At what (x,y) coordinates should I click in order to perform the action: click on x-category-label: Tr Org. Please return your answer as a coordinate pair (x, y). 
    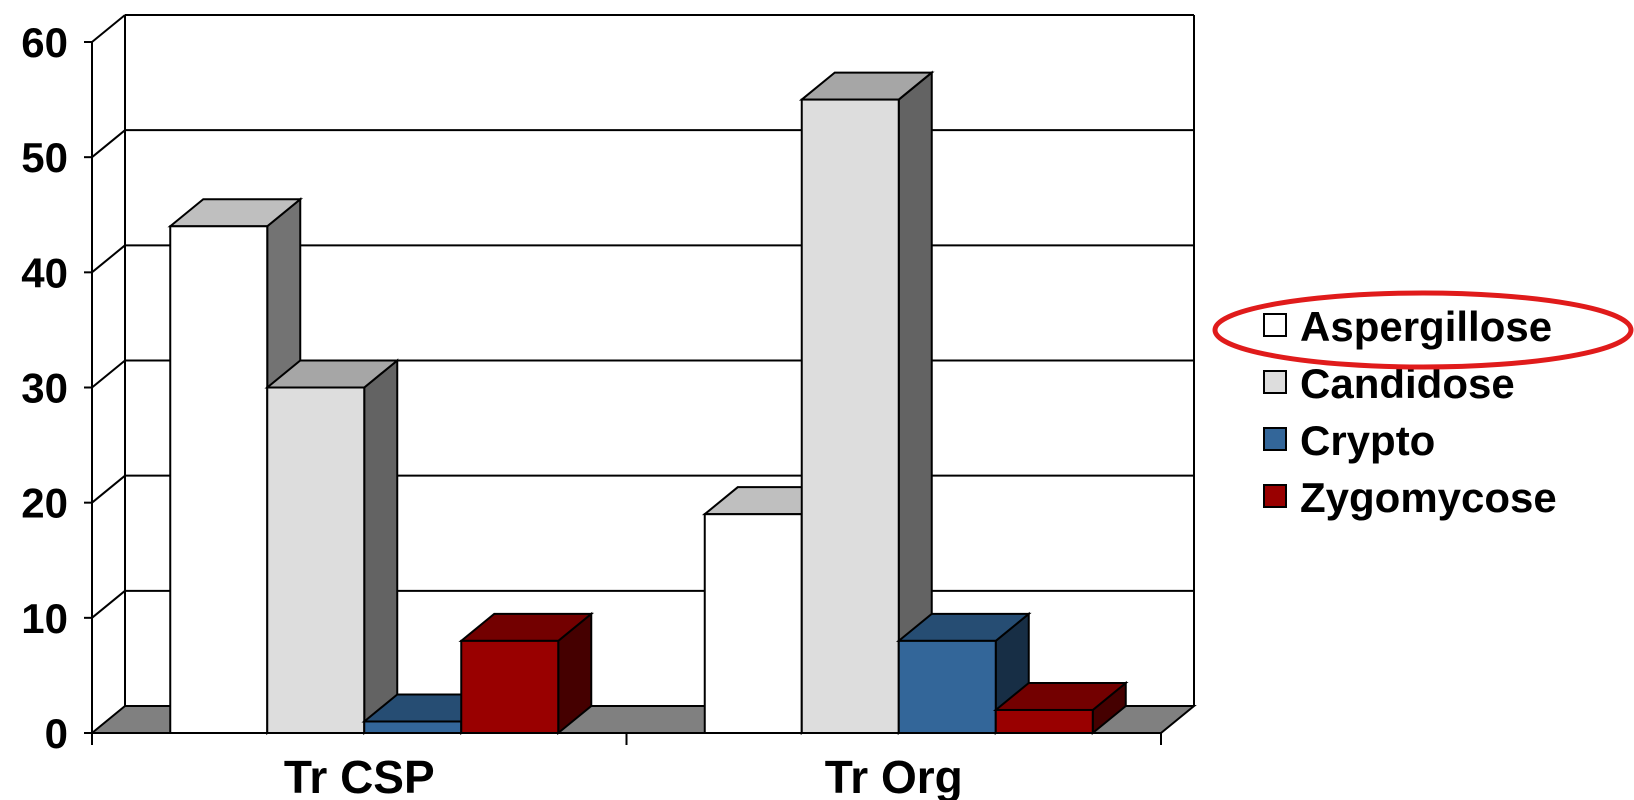
    Looking at the image, I should click on (894, 775).